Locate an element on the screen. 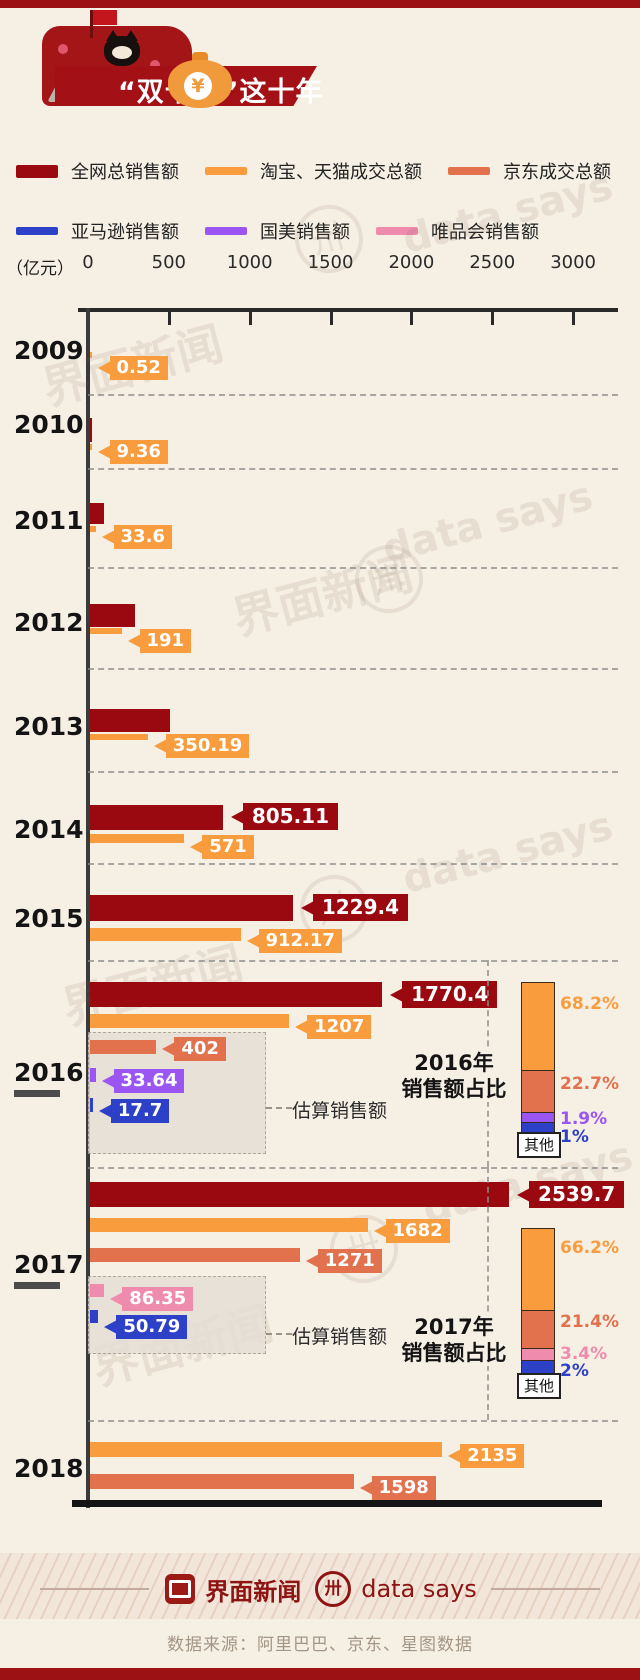 The height and width of the screenshot is (1680, 640). share-other-box-2016: 其他 is located at coordinates (539, 1145).